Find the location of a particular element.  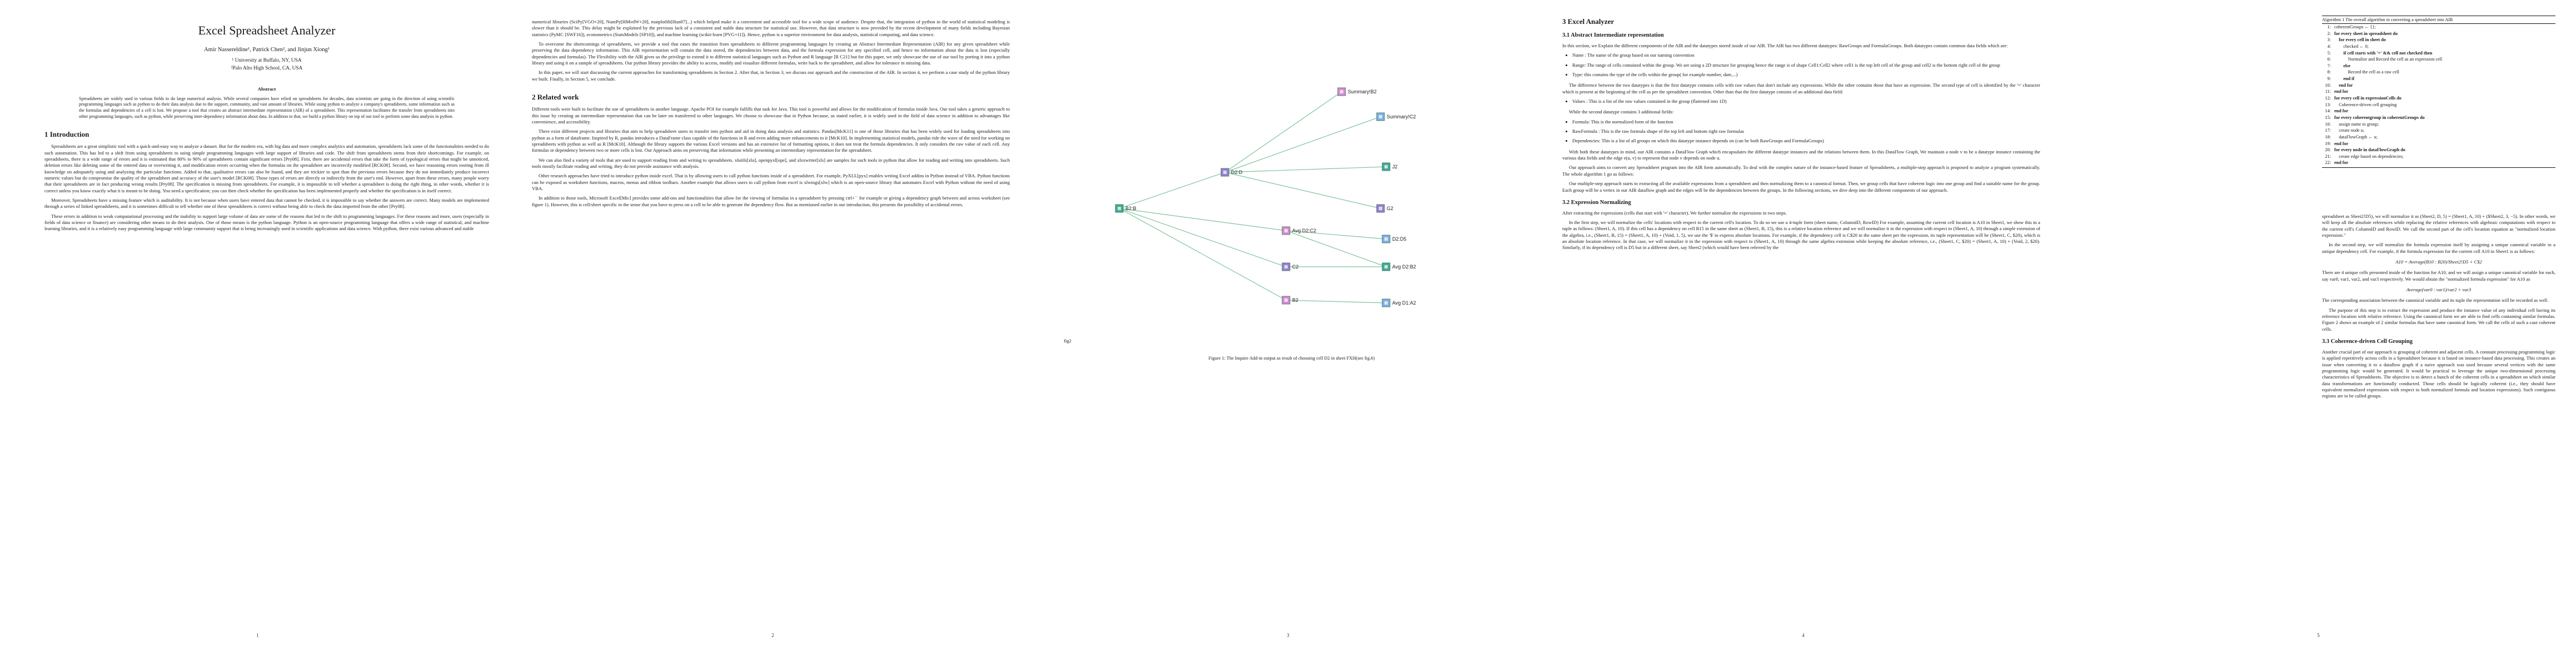

affiliation-2: ²Palo Alto High School, CA, USA is located at coordinates (267, 68).